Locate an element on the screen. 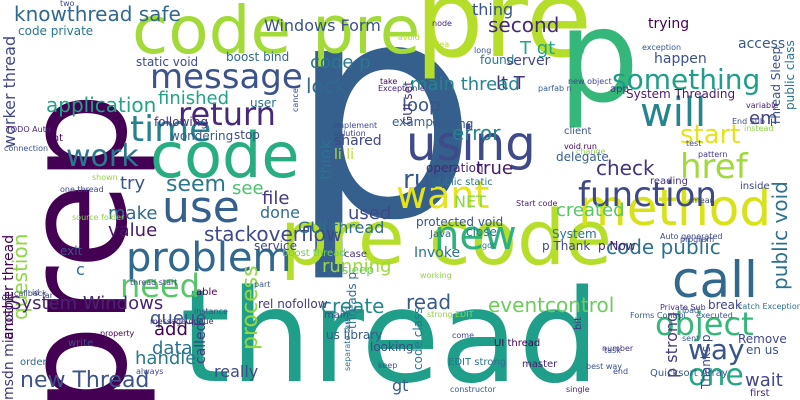 This screenshot has height=400, width=800. word-created: created is located at coordinates (590, 210).